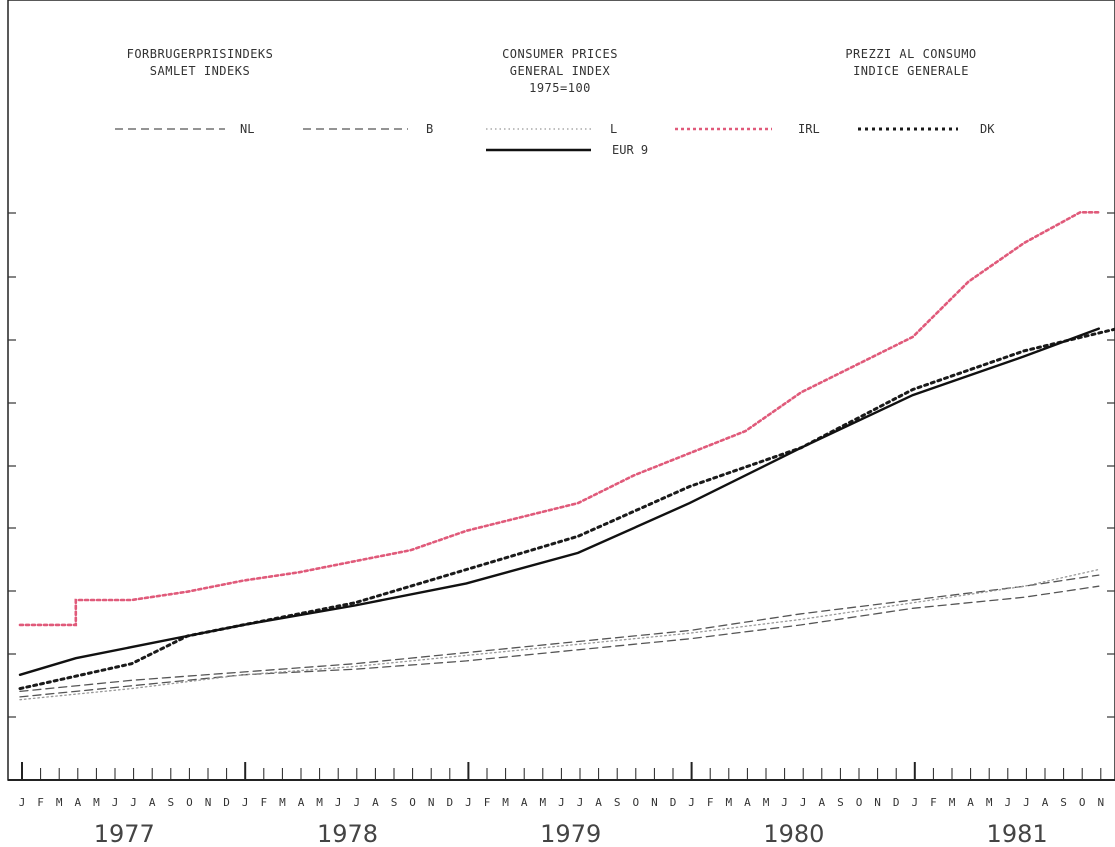  What do you see at coordinates (124, 833) in the screenshot?
I see `x-year-label: 1977` at bounding box center [124, 833].